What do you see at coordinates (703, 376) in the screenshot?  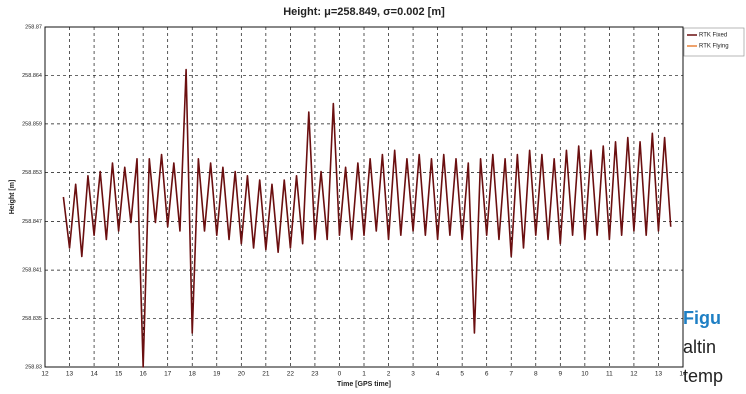 I see `caption-fragment: temp` at bounding box center [703, 376].